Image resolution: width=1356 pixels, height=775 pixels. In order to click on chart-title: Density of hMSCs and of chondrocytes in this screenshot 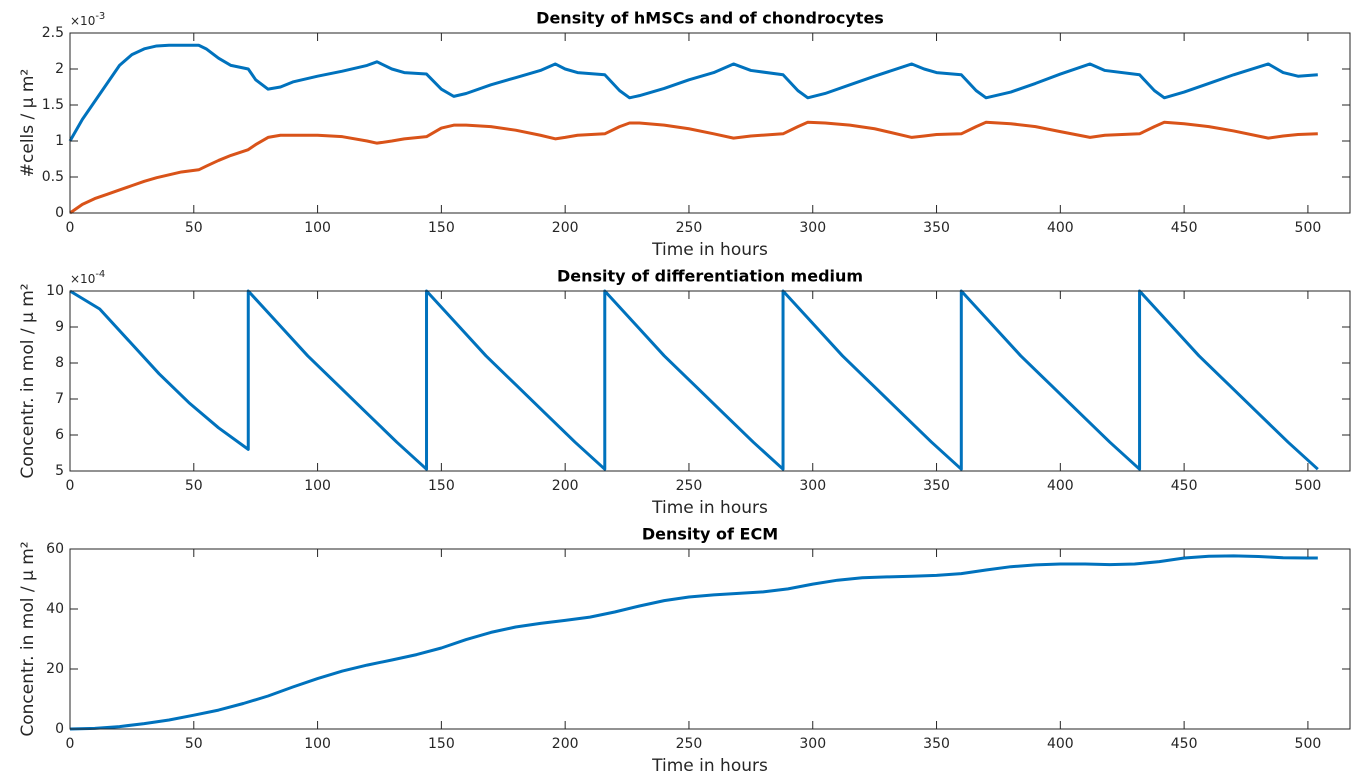, I will do `click(710, 18)`.